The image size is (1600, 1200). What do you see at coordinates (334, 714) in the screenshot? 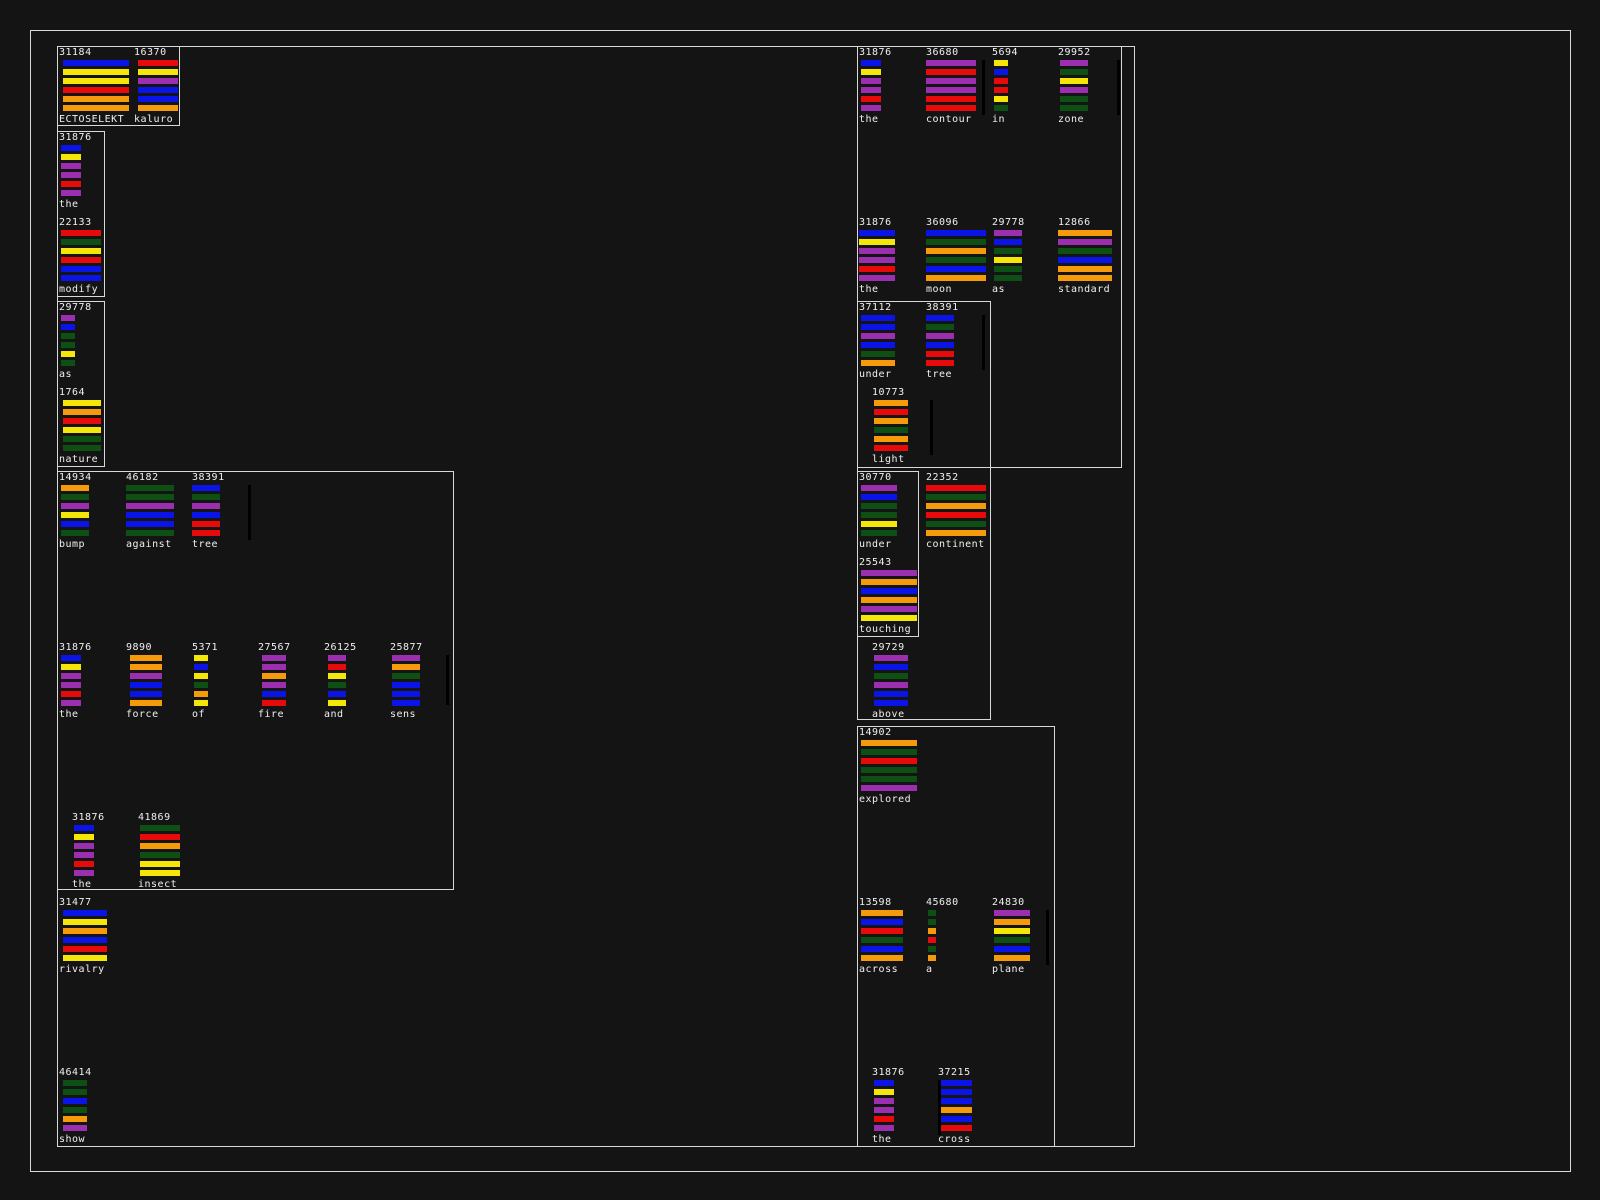
I see `glyph-word: and` at bounding box center [334, 714].